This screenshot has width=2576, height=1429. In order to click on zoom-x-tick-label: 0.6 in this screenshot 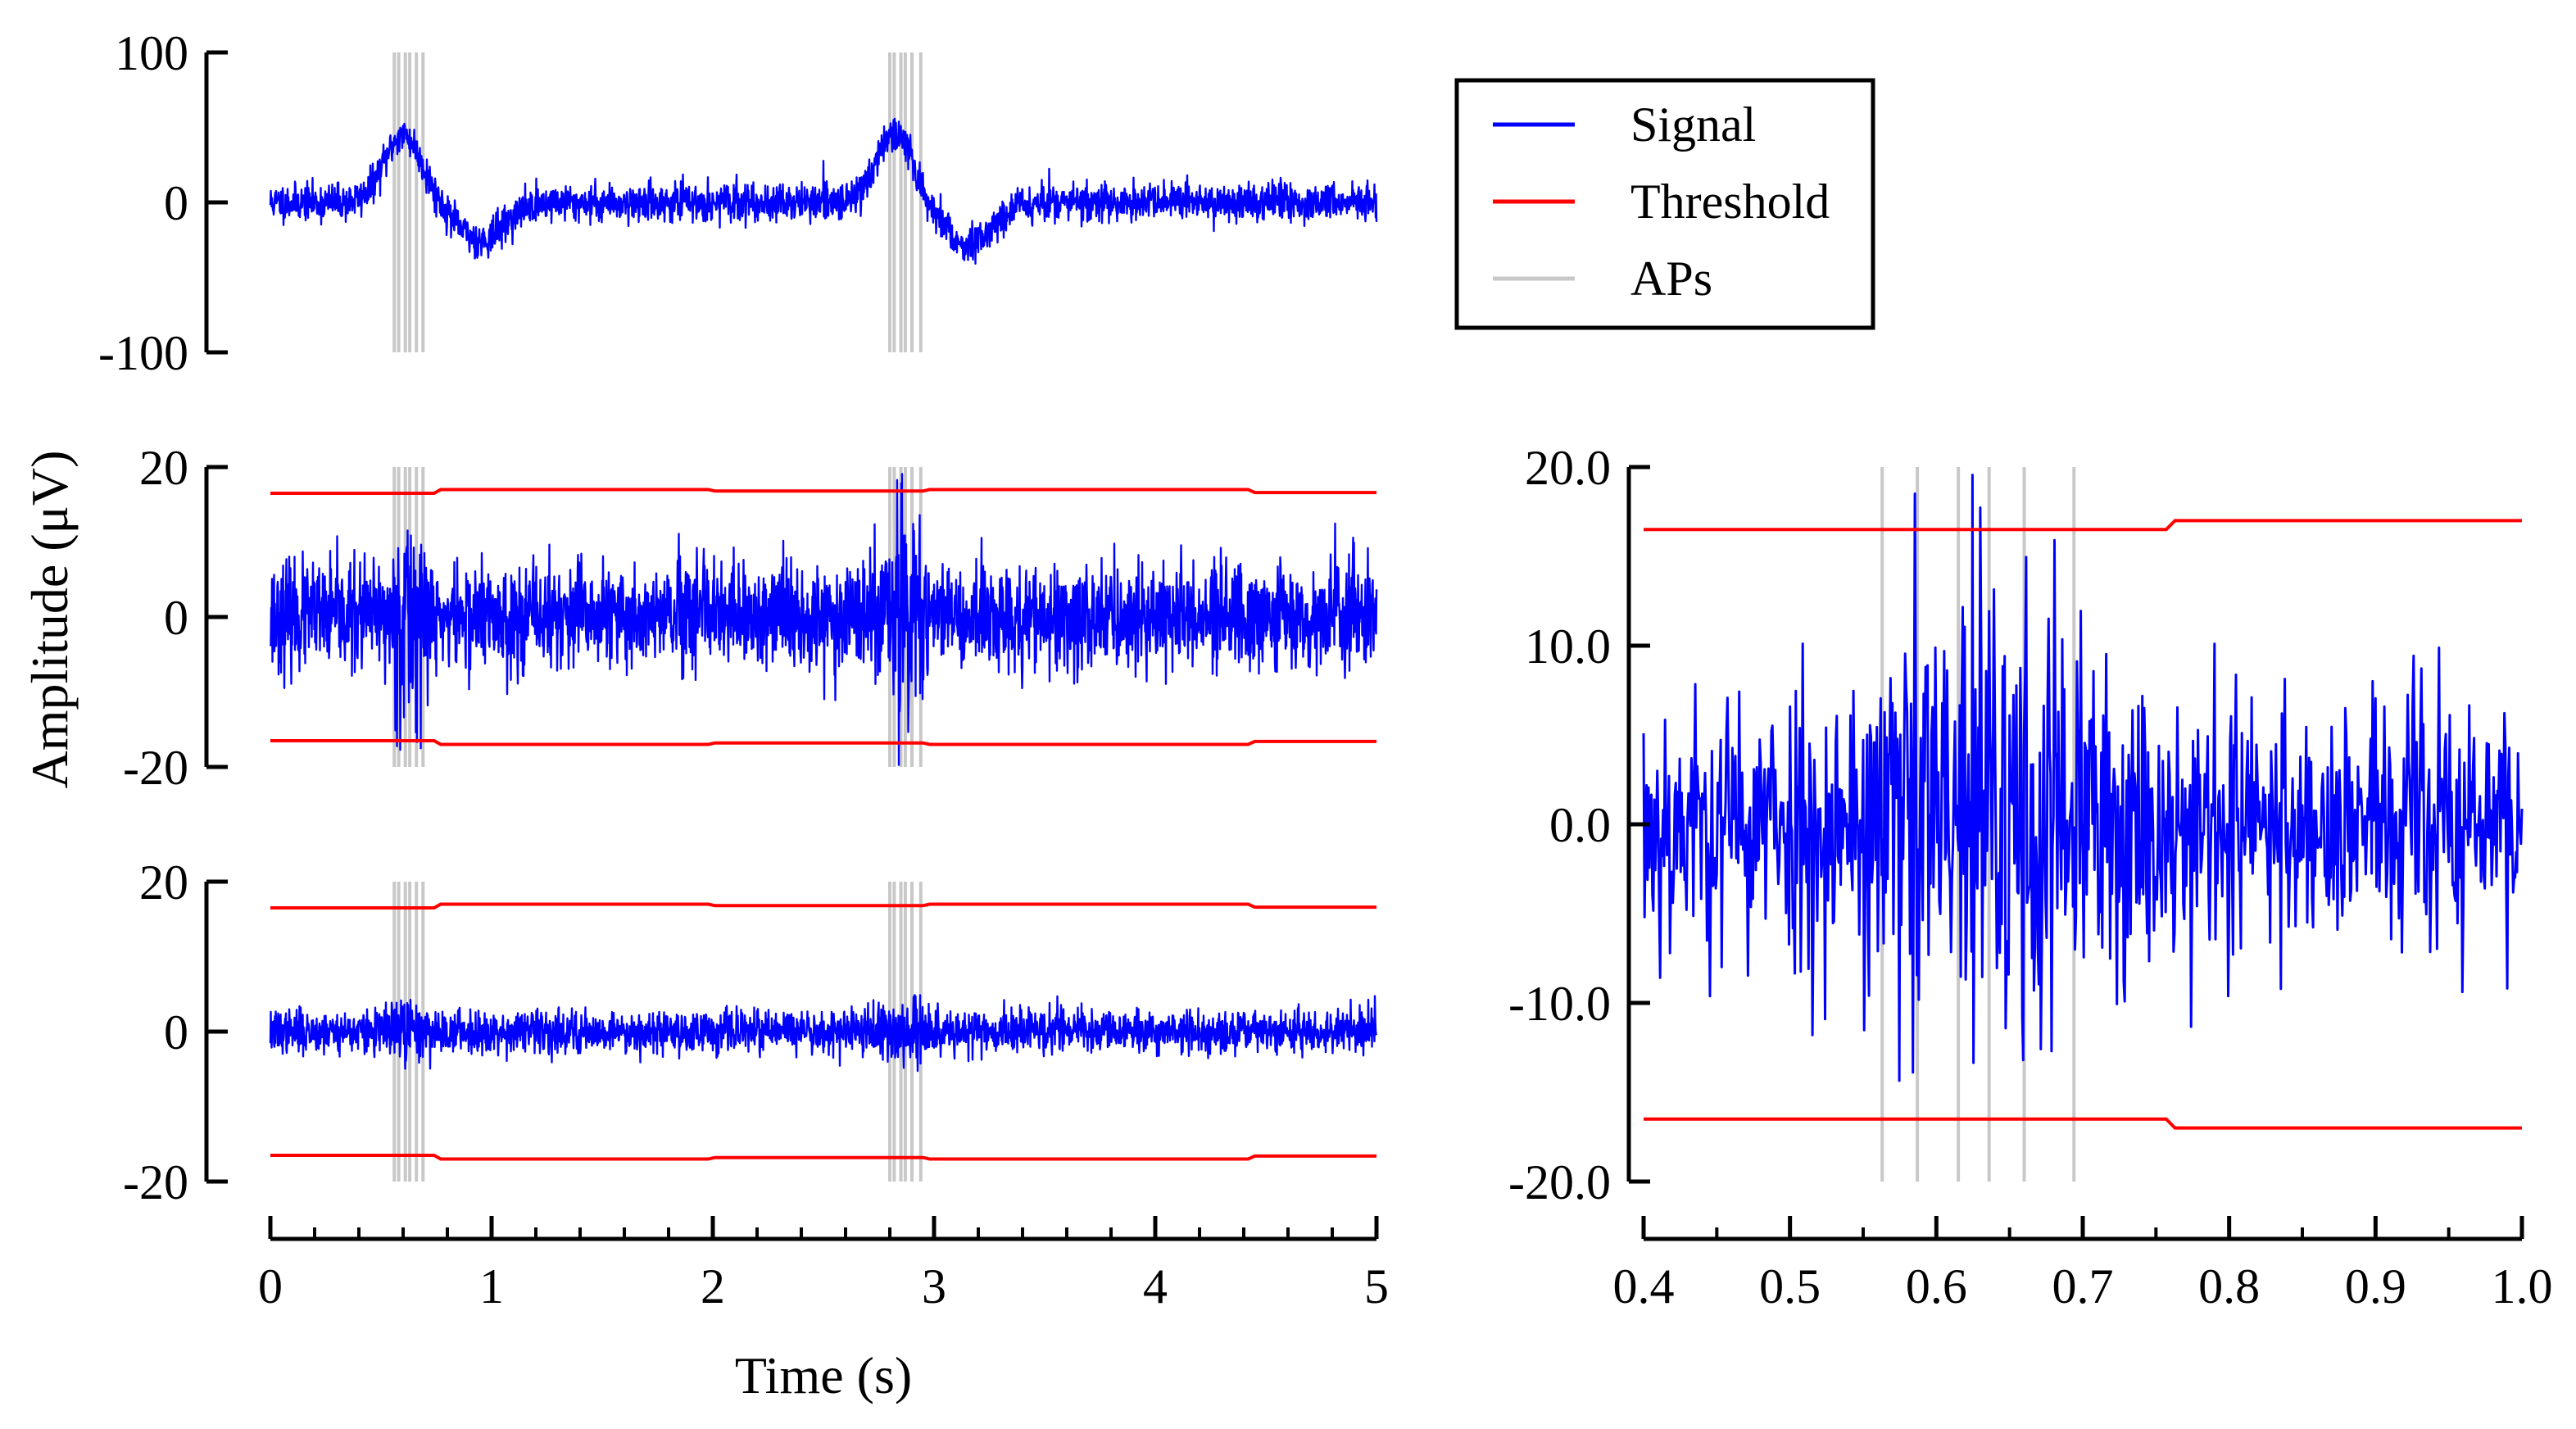, I will do `click(1936, 1286)`.